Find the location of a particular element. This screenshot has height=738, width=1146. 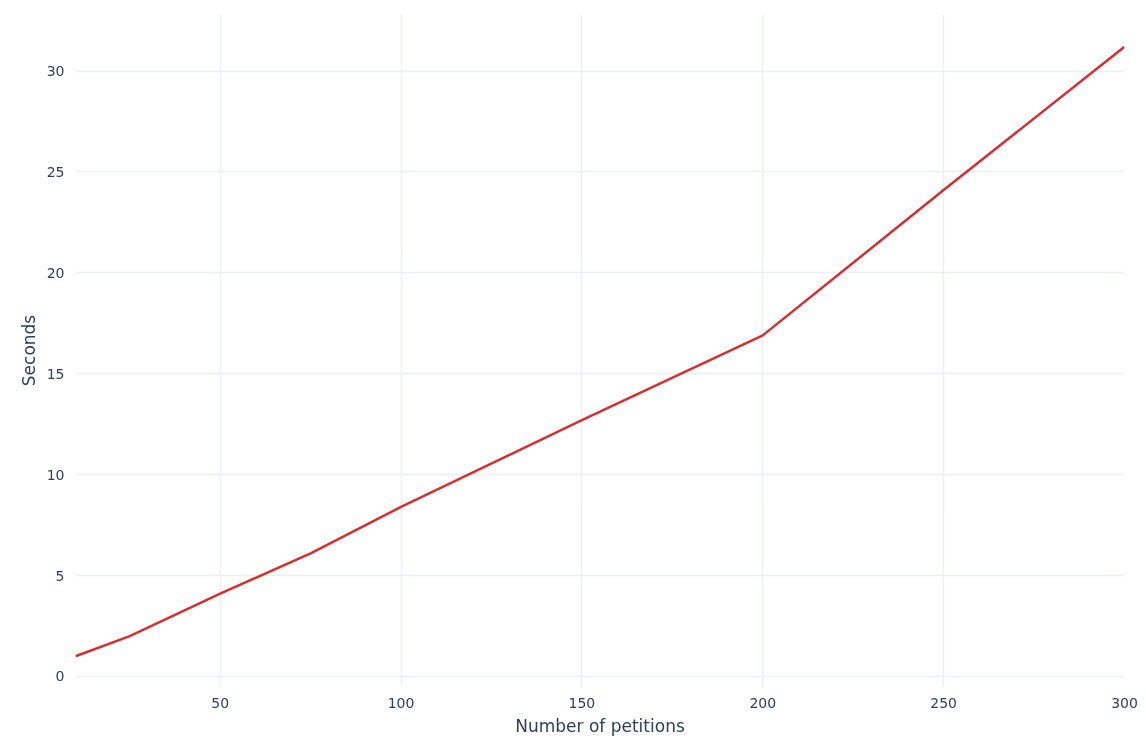

y-tick-label: 15 is located at coordinates (55, 373).